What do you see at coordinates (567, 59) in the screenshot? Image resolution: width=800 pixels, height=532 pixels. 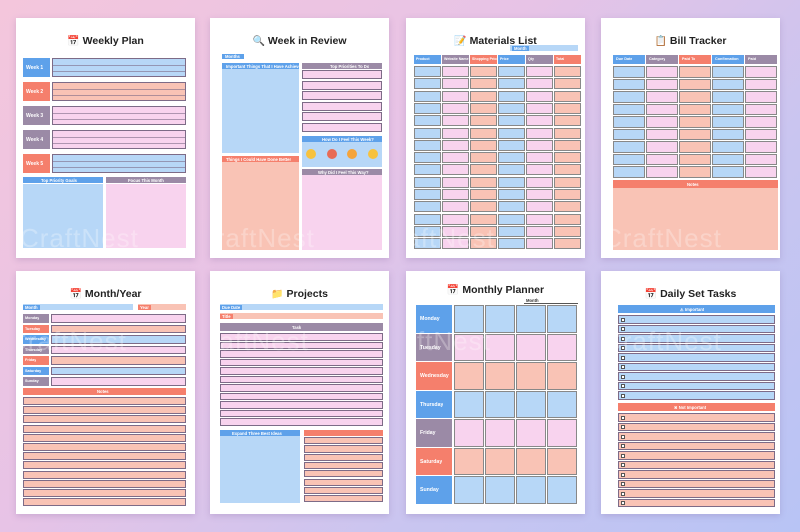 I see `column-header: Total` at bounding box center [567, 59].